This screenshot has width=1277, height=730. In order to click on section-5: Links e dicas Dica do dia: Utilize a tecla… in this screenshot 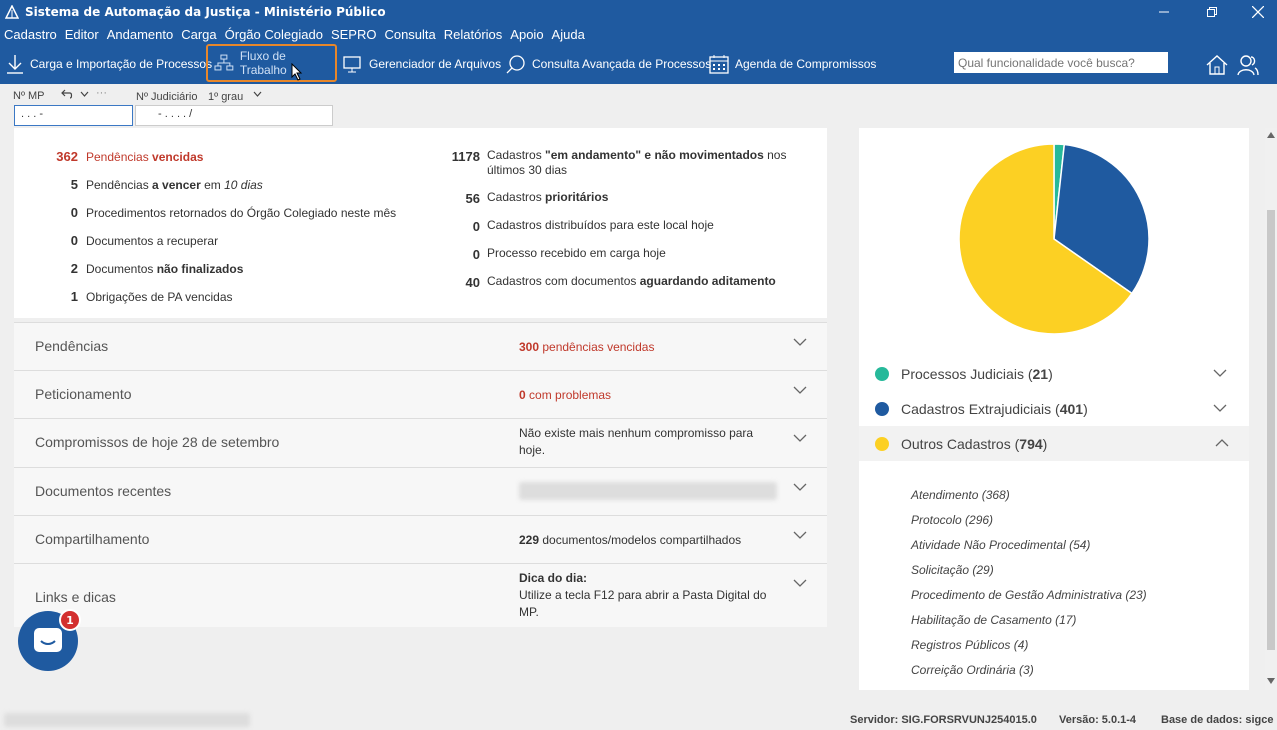, I will do `click(420, 595)`.